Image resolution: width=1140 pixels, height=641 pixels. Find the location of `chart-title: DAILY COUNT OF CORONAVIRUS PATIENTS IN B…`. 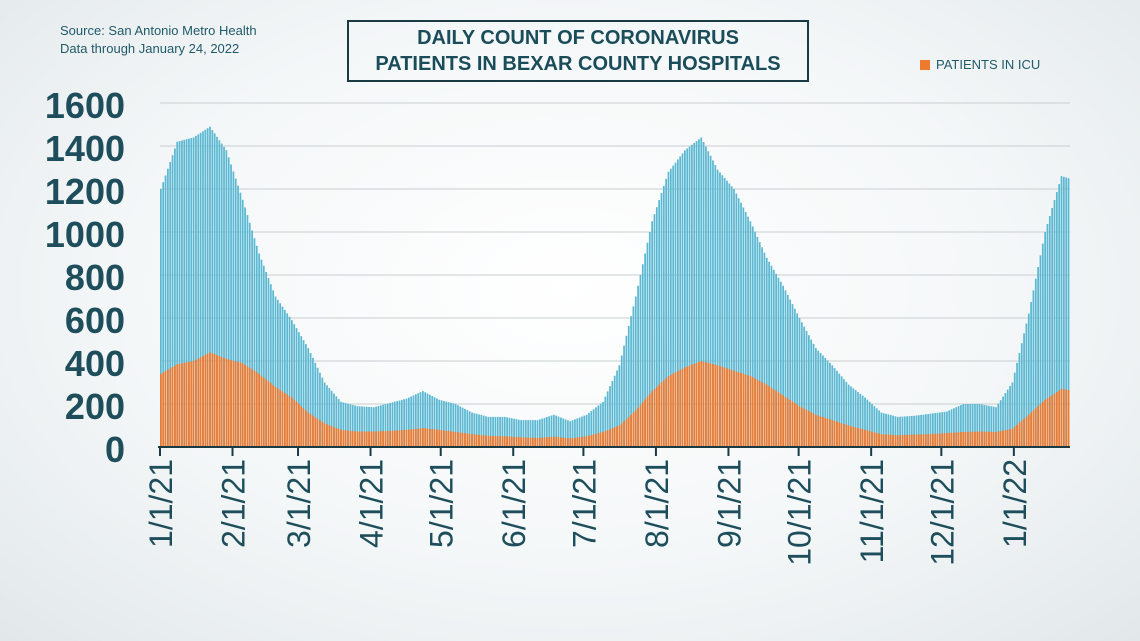

chart-title: DAILY COUNT OF CORONAVIRUS PATIENTS IN B… is located at coordinates (578, 51).